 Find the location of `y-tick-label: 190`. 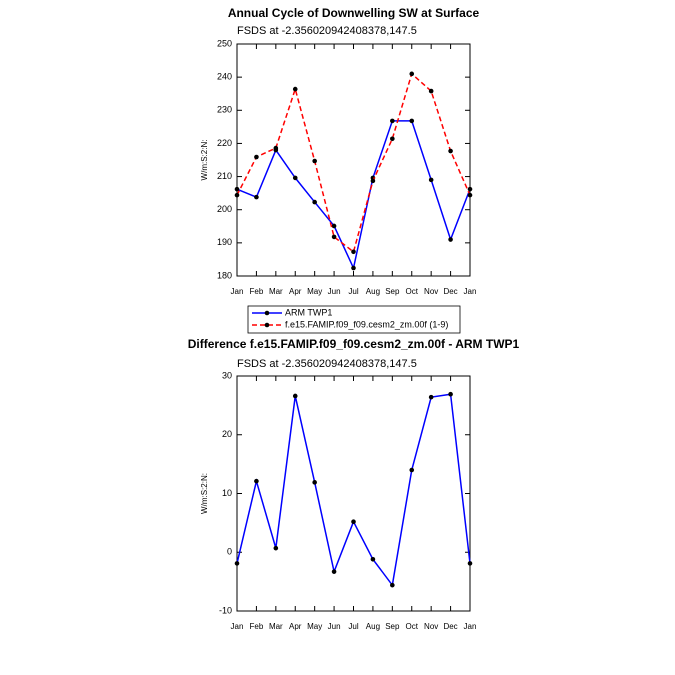

y-tick-label: 190 is located at coordinates (224, 242).